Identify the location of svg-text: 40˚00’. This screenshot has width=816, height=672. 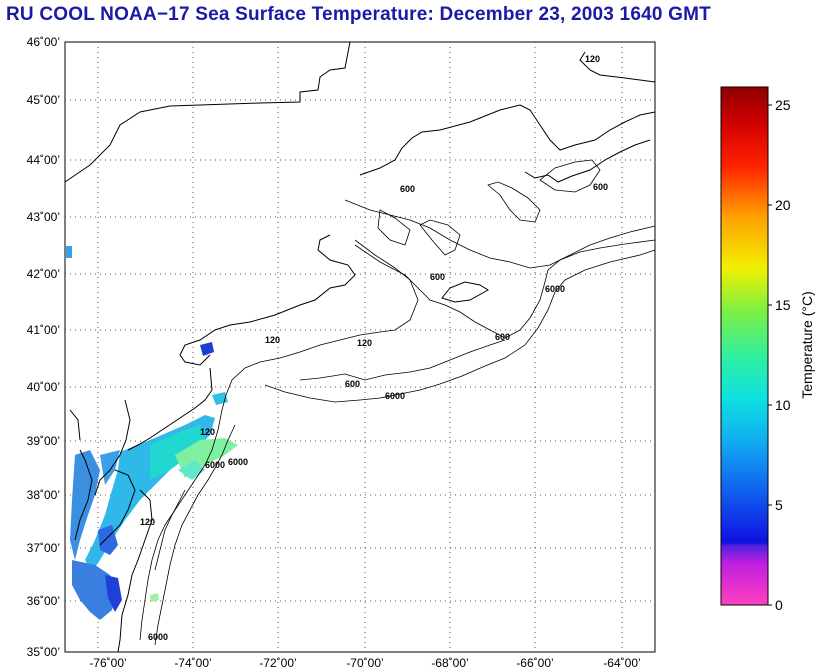
(43, 387).